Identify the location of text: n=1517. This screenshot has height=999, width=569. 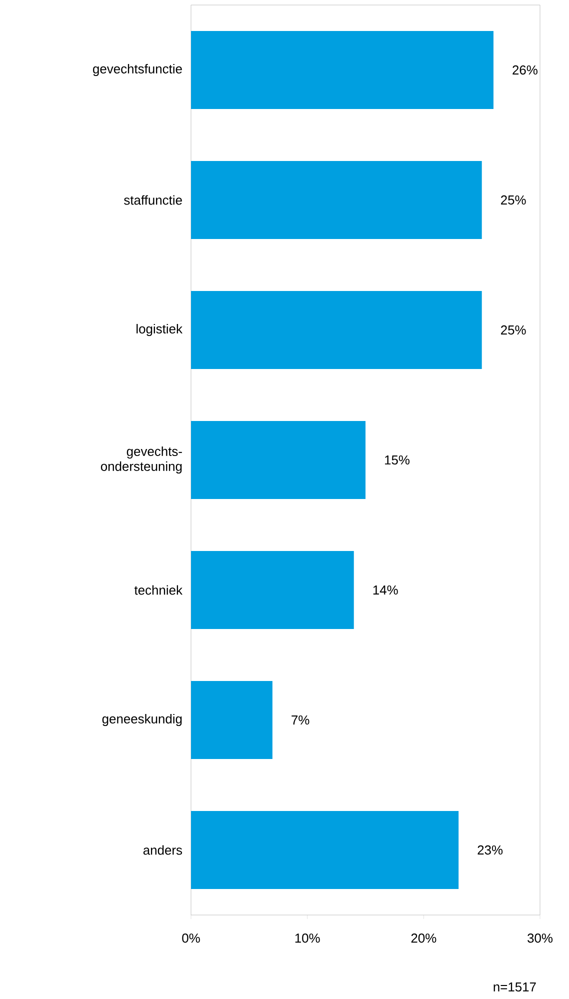
(515, 987).